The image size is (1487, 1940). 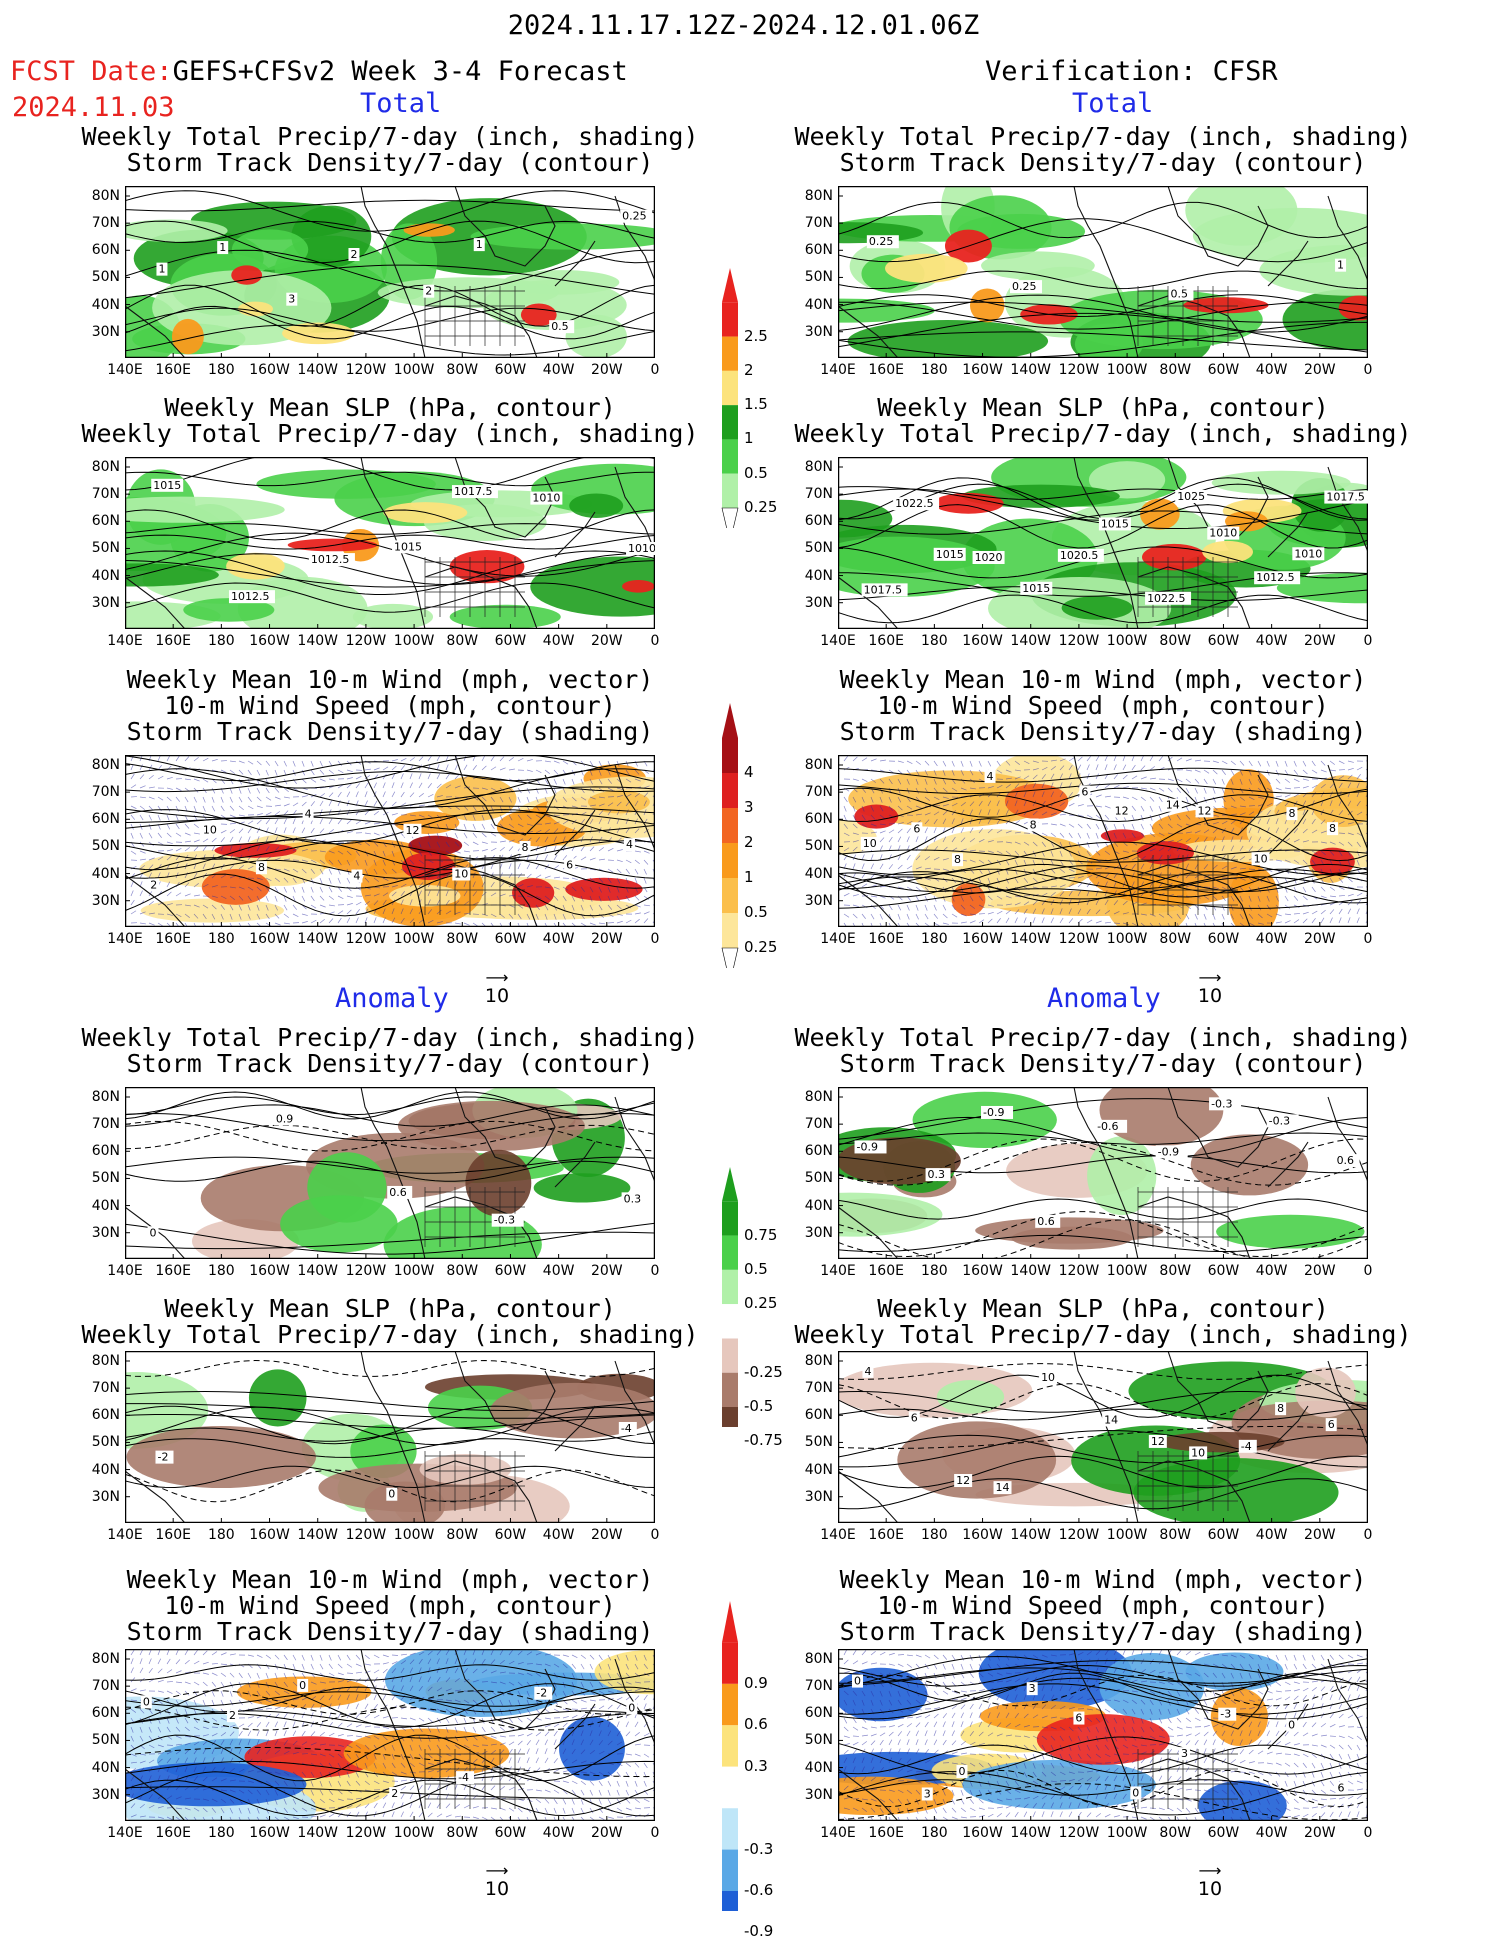 What do you see at coordinates (541, 1693) in the screenshot?
I see `contour-label: -2` at bounding box center [541, 1693].